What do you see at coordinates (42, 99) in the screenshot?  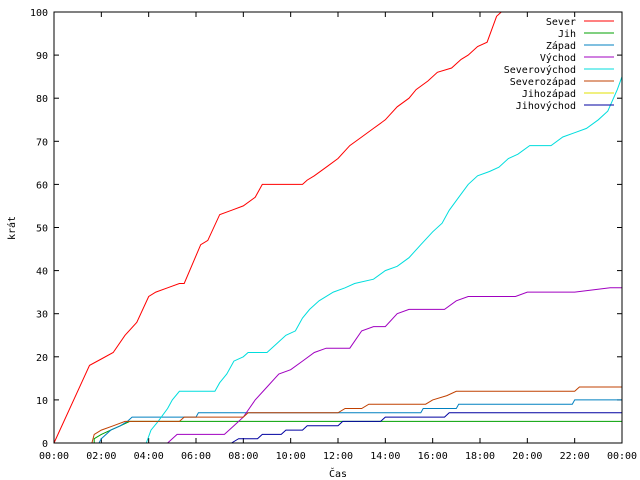 I see `y-tick-label: 80` at bounding box center [42, 99].